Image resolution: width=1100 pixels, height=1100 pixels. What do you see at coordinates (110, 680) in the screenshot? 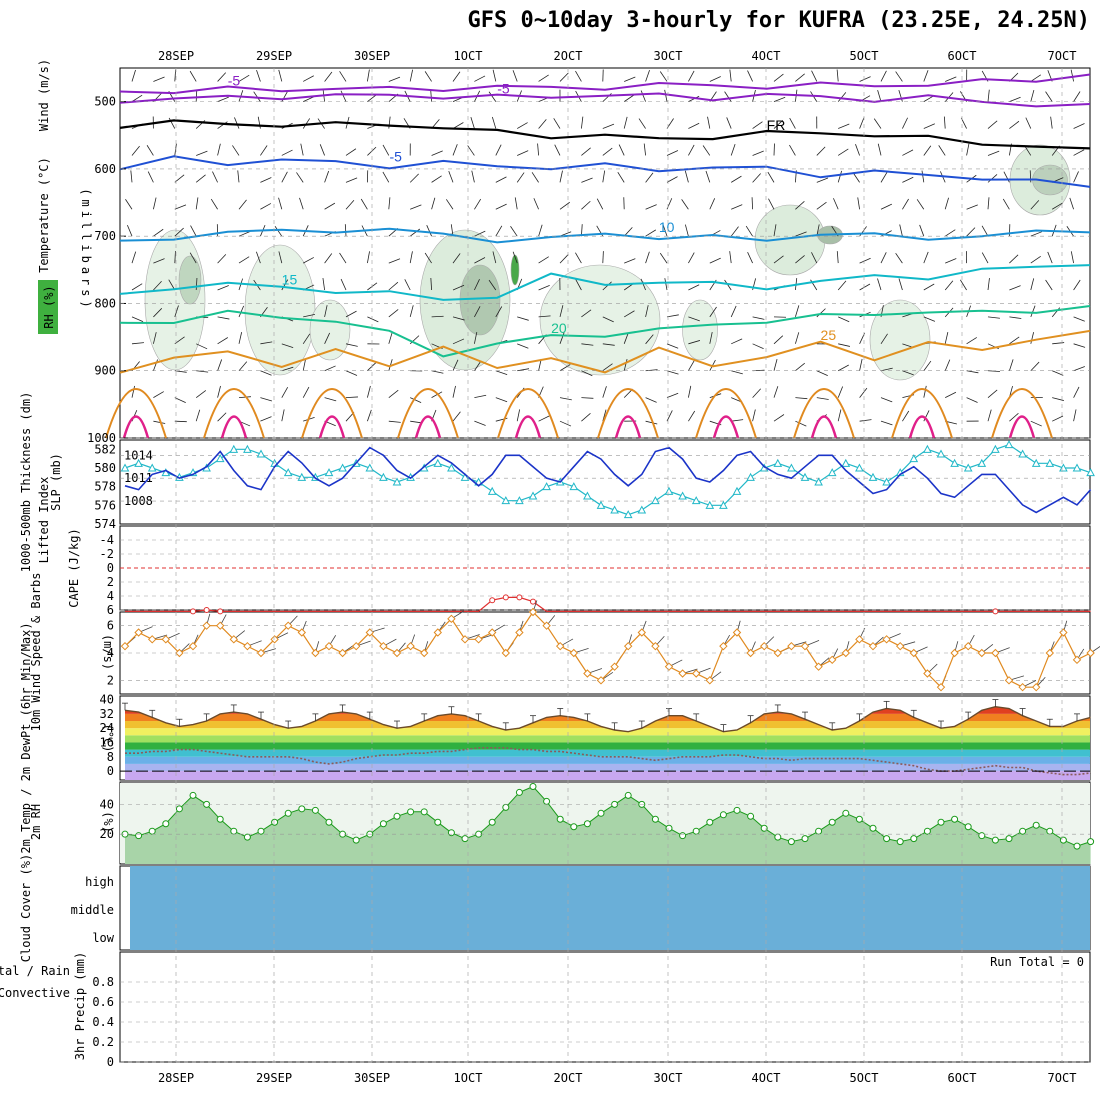
I see `wind-tick-label: 2` at bounding box center [110, 680].